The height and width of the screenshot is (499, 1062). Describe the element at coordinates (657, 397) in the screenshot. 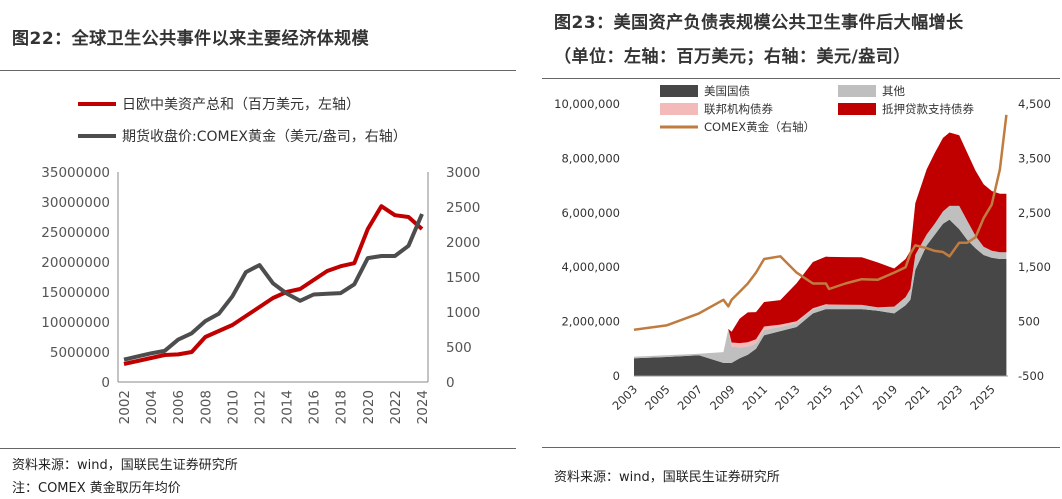

I see `x-tick-label: 2005` at that location.